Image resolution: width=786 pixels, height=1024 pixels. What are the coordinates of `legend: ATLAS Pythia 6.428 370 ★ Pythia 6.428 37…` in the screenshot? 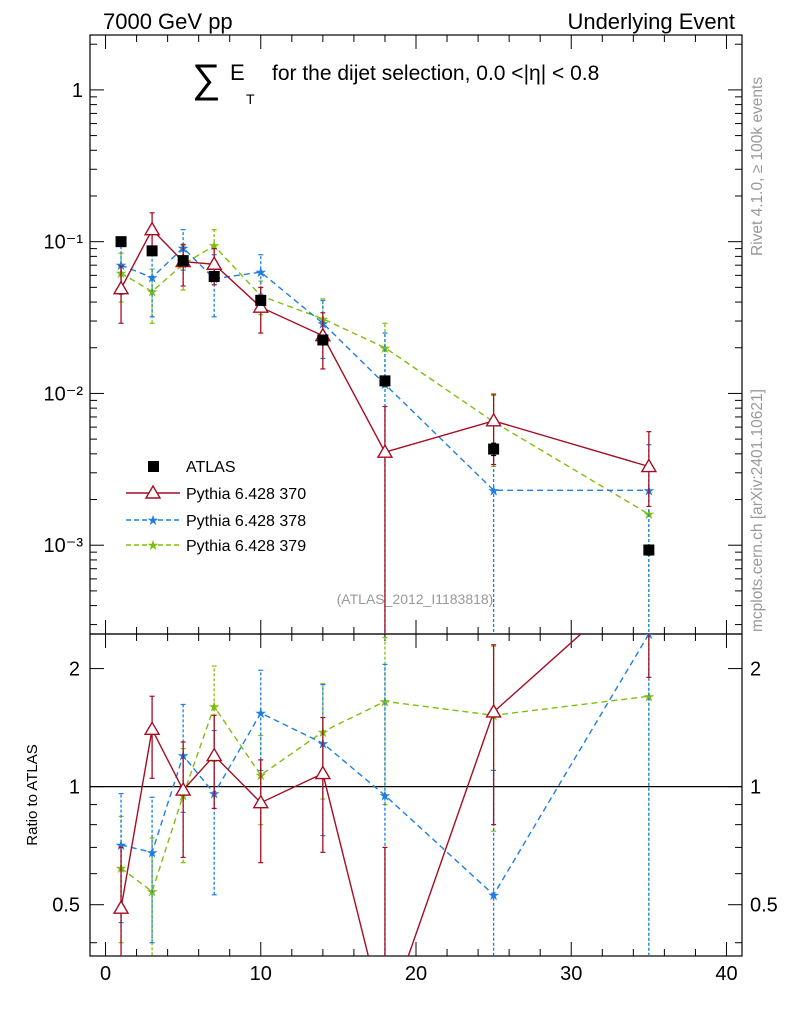 It's located at (216, 507).